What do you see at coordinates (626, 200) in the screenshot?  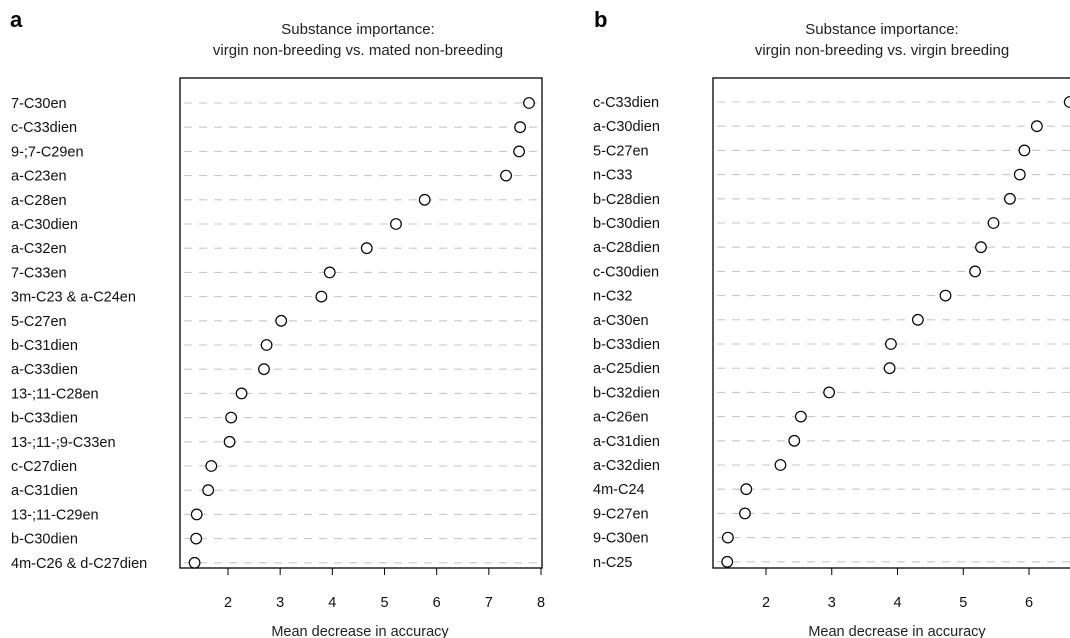 I see `category-label: b-C28dien` at bounding box center [626, 200].